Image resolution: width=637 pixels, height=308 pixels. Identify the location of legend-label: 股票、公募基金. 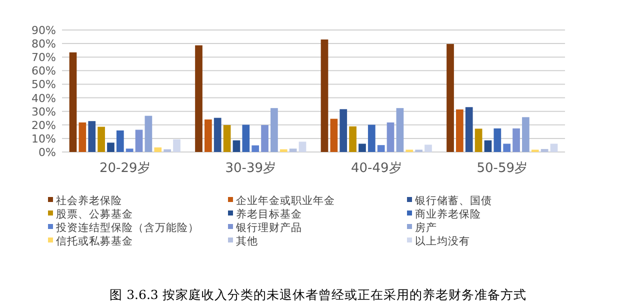
(94, 214).